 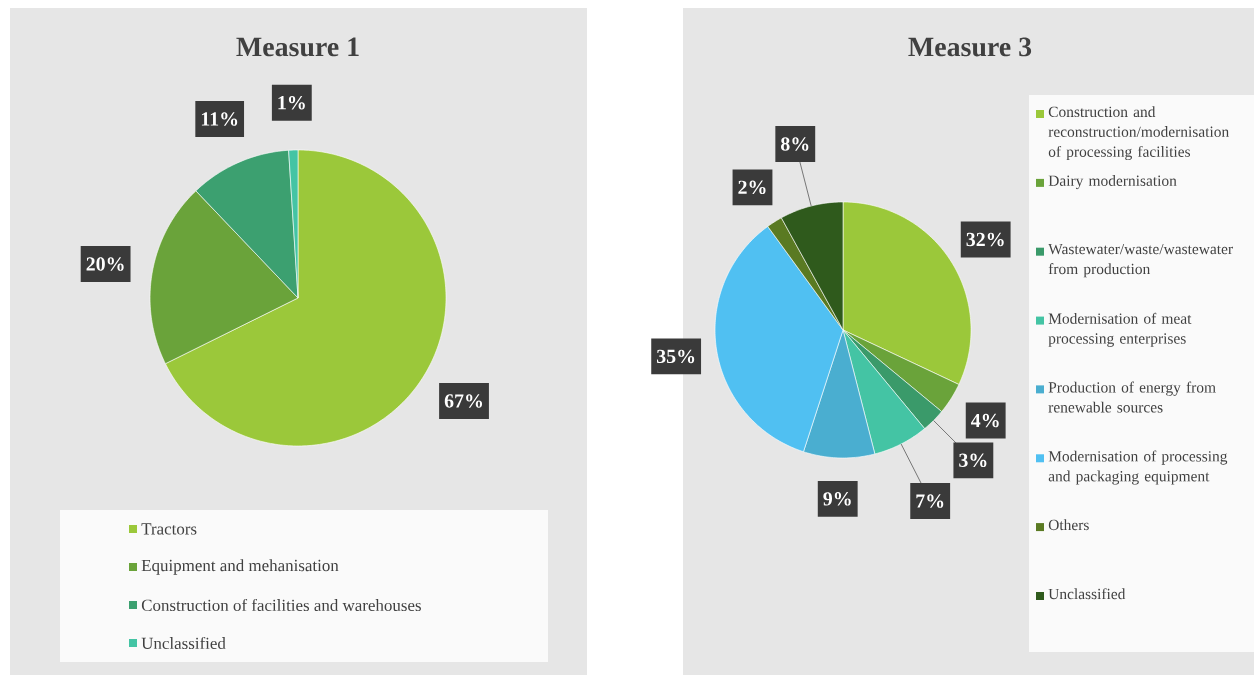 I want to click on data-label: 7%, so click(x=930, y=501).